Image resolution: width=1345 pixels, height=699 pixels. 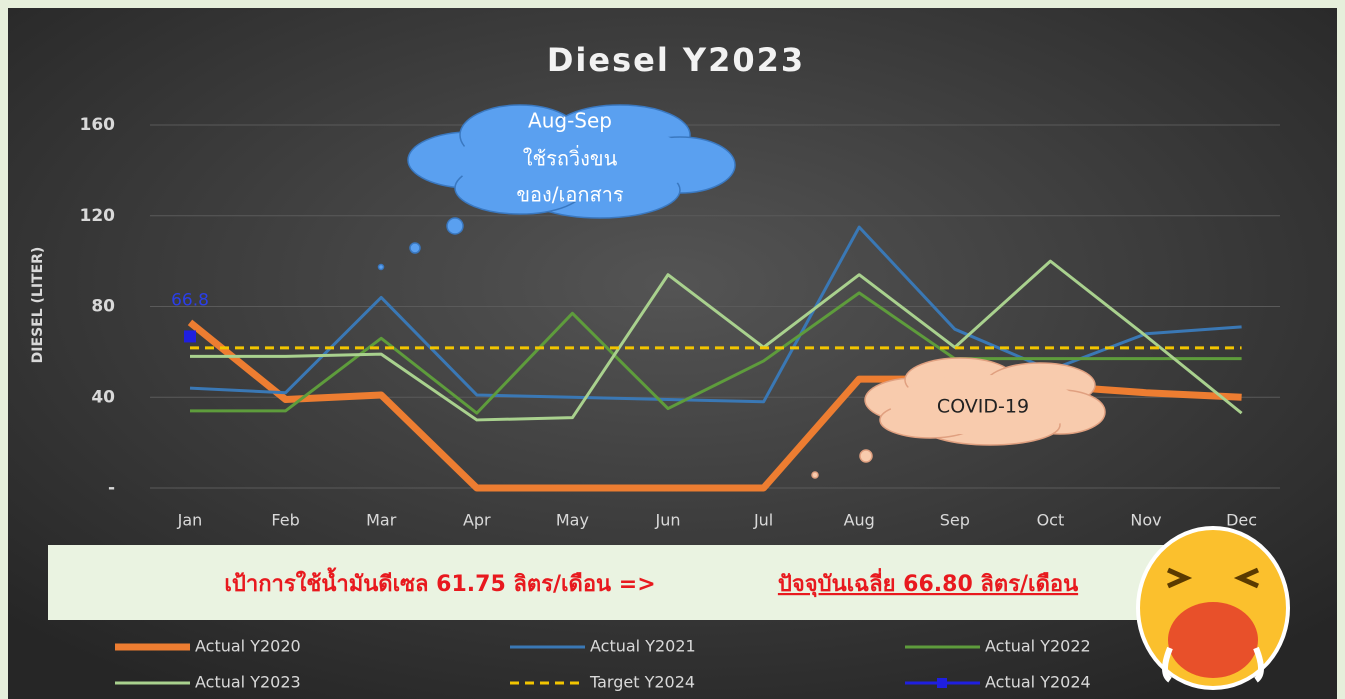 I want to click on legend-marker, so click(x=942, y=683).